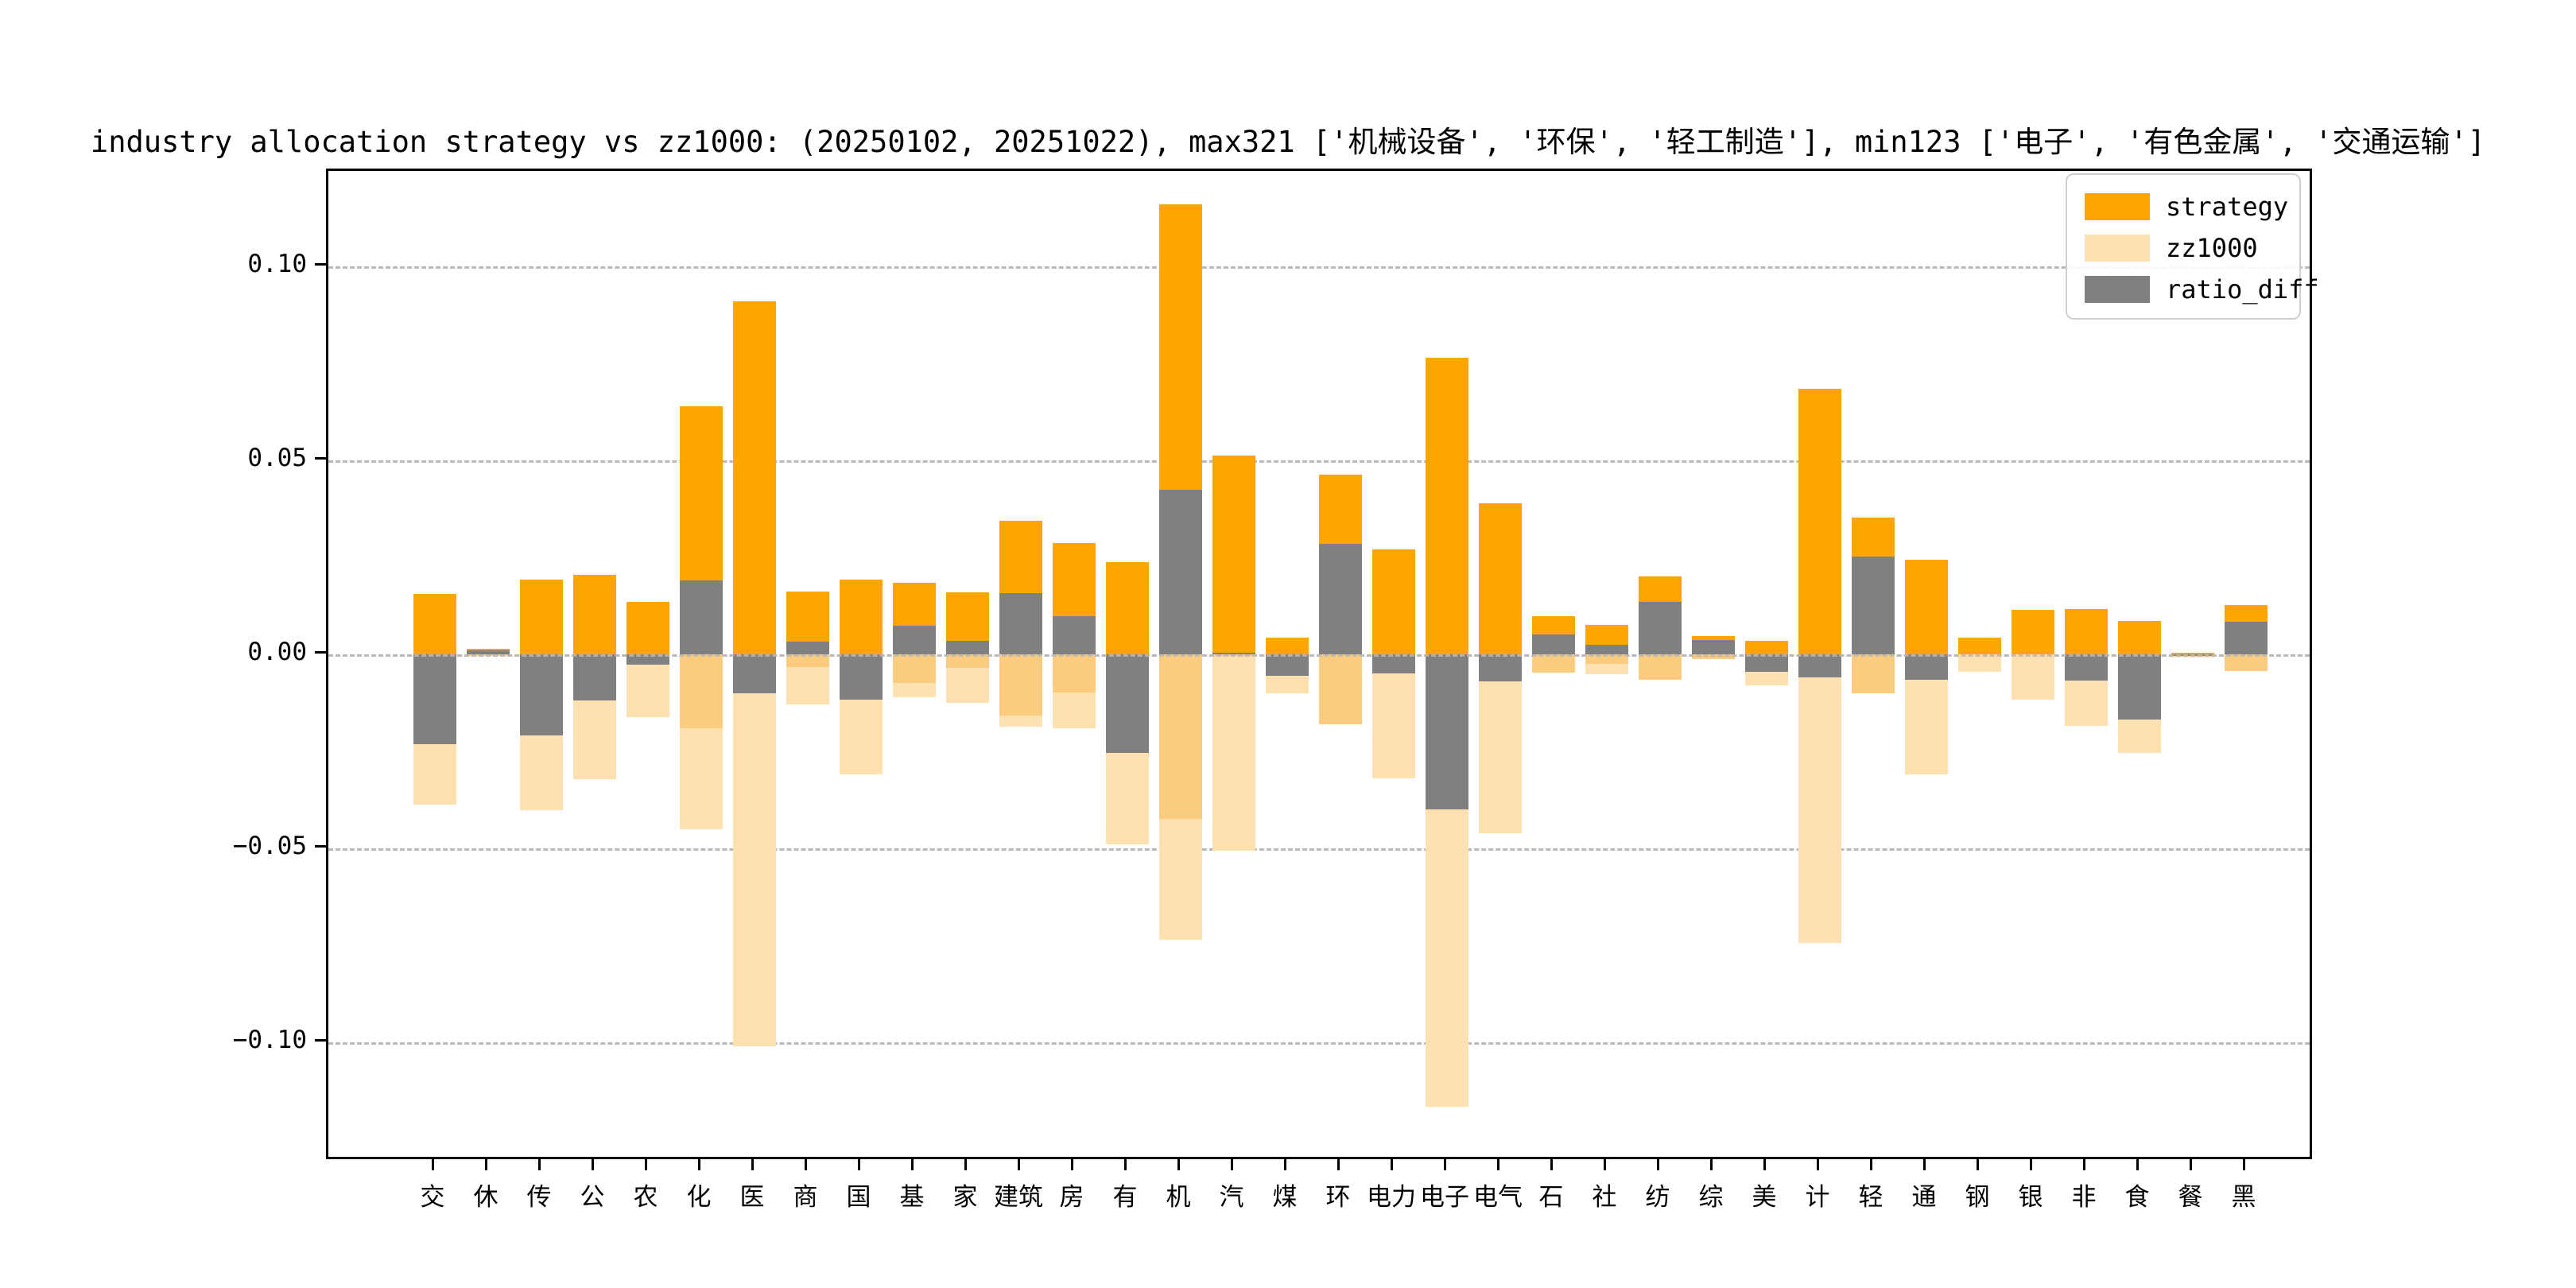  I want to click on bar-zz1000-计, so click(1820, 799).